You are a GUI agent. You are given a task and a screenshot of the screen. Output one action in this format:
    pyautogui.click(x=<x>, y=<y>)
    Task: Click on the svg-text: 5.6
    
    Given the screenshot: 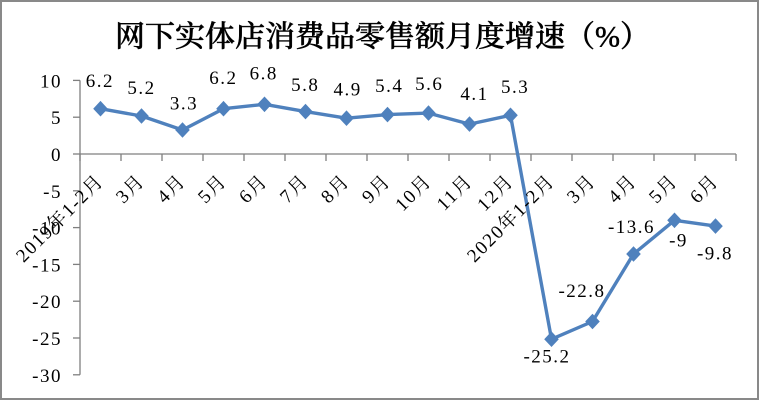 What is the action you would take?
    pyautogui.click(x=429, y=84)
    